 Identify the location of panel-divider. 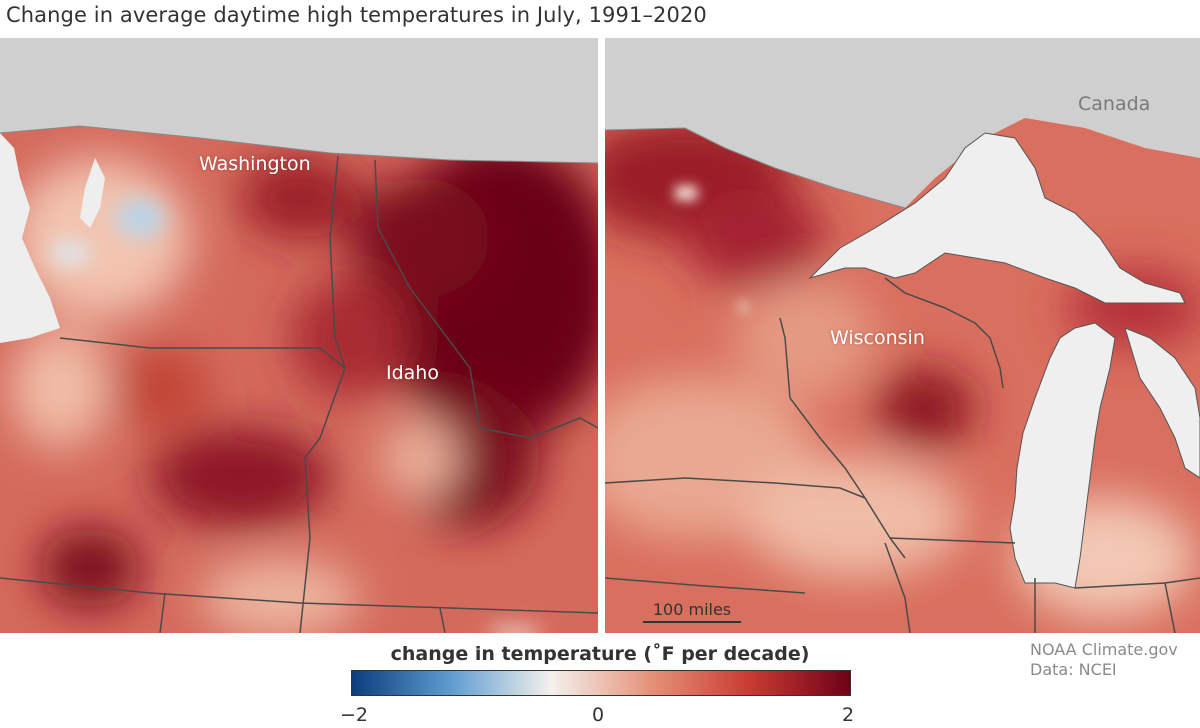
(601, 335).